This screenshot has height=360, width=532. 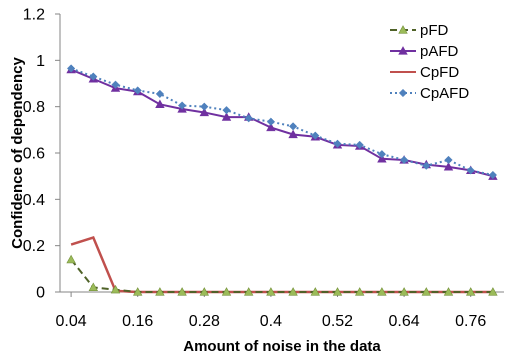 What do you see at coordinates (439, 51) in the screenshot?
I see `legend-label-pAFD: pAFD` at bounding box center [439, 51].